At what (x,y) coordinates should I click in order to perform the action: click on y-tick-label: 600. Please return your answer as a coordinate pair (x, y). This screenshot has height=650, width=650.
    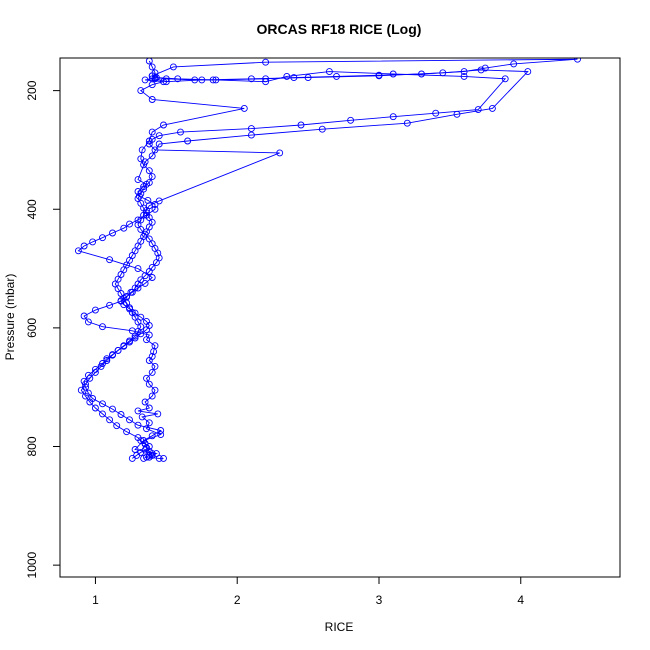
    Looking at the image, I should click on (32, 328).